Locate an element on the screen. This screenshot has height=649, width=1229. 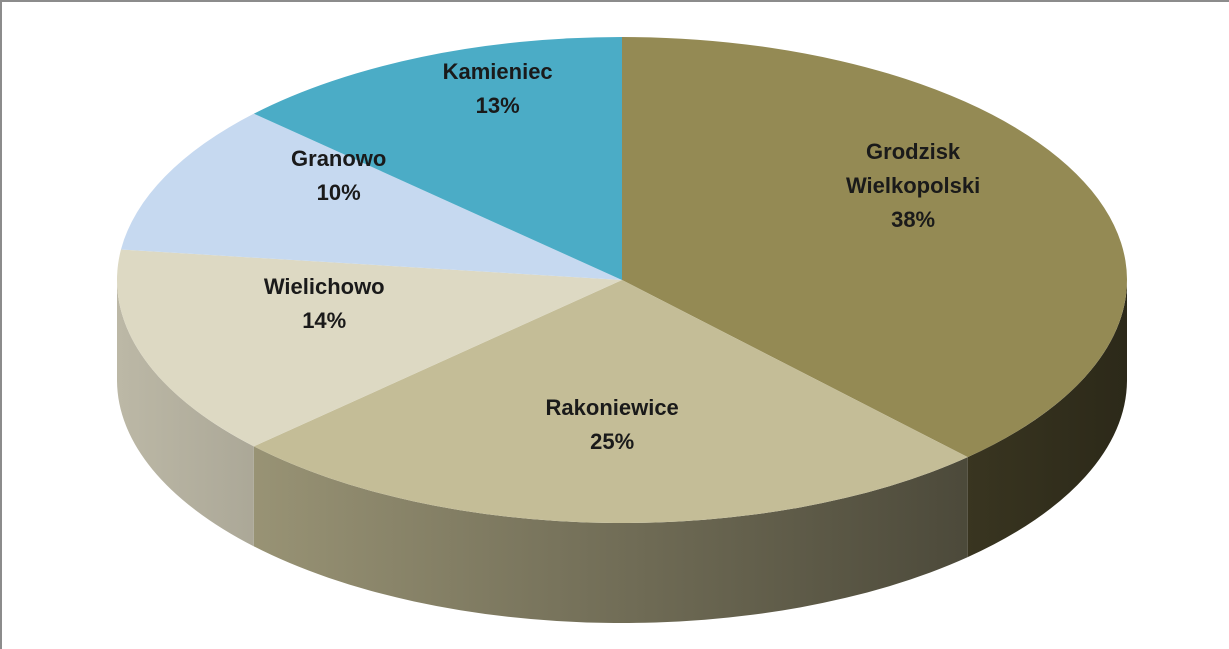
category-label: Wielichowo is located at coordinates (324, 287).